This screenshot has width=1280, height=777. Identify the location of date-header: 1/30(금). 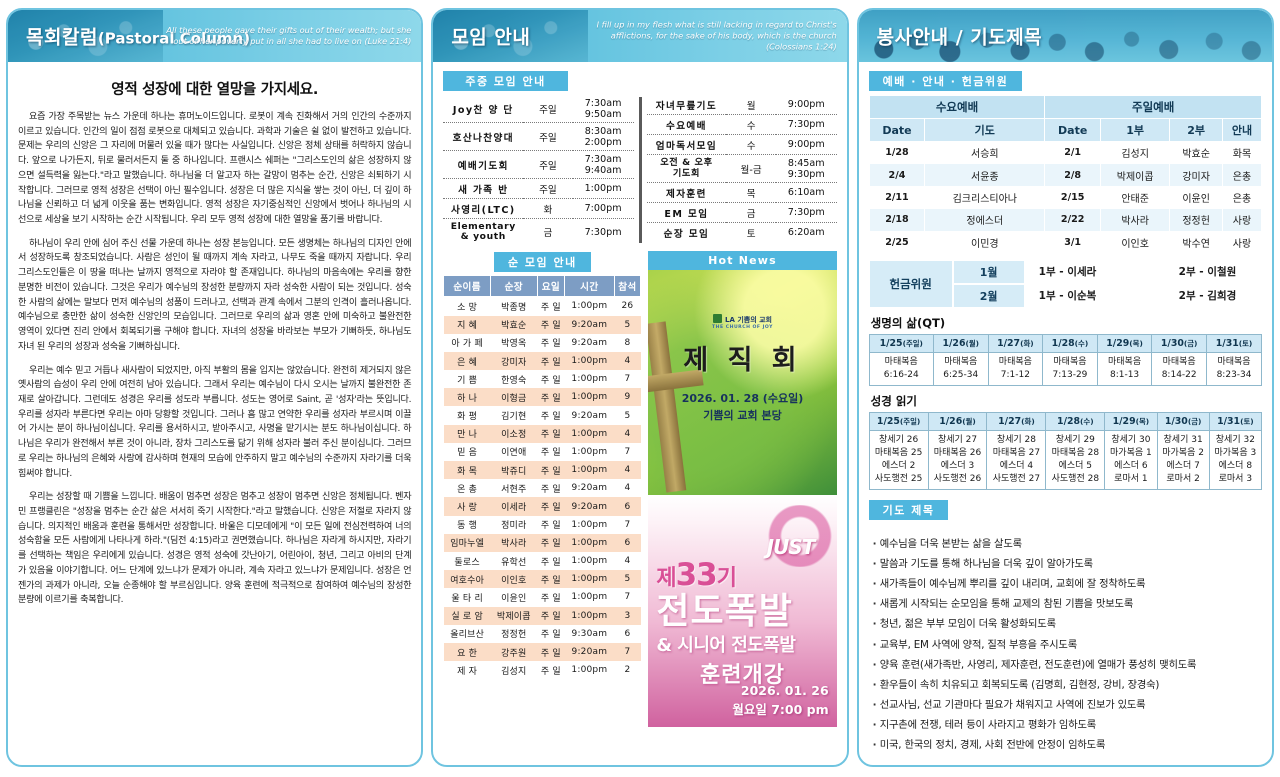
(1183, 421).